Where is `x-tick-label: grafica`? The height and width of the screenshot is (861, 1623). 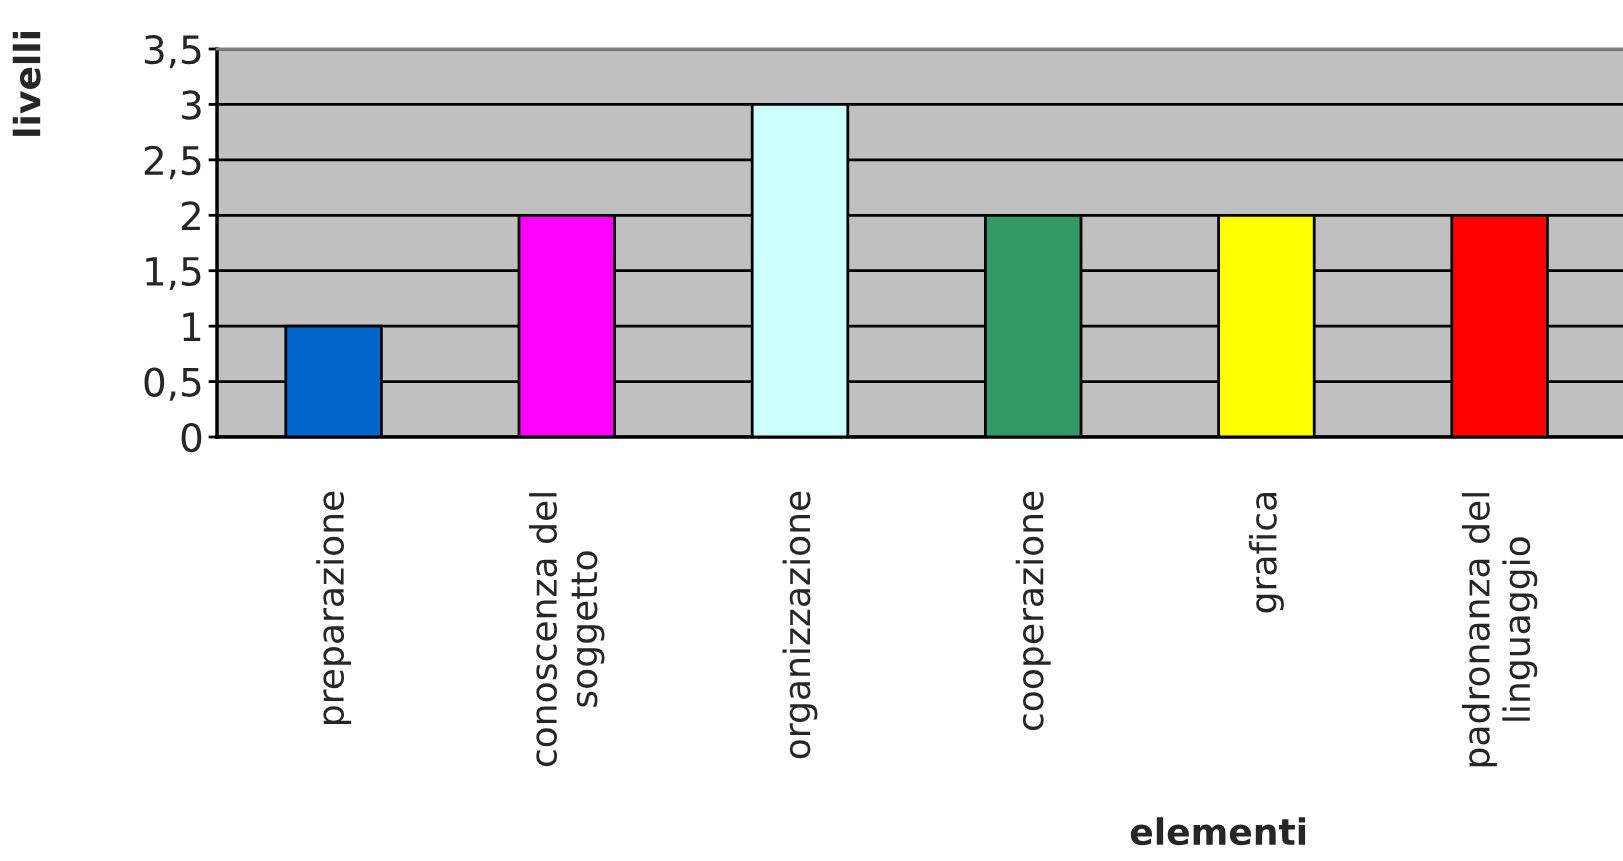
x-tick-label: grafica is located at coordinates (1266, 553).